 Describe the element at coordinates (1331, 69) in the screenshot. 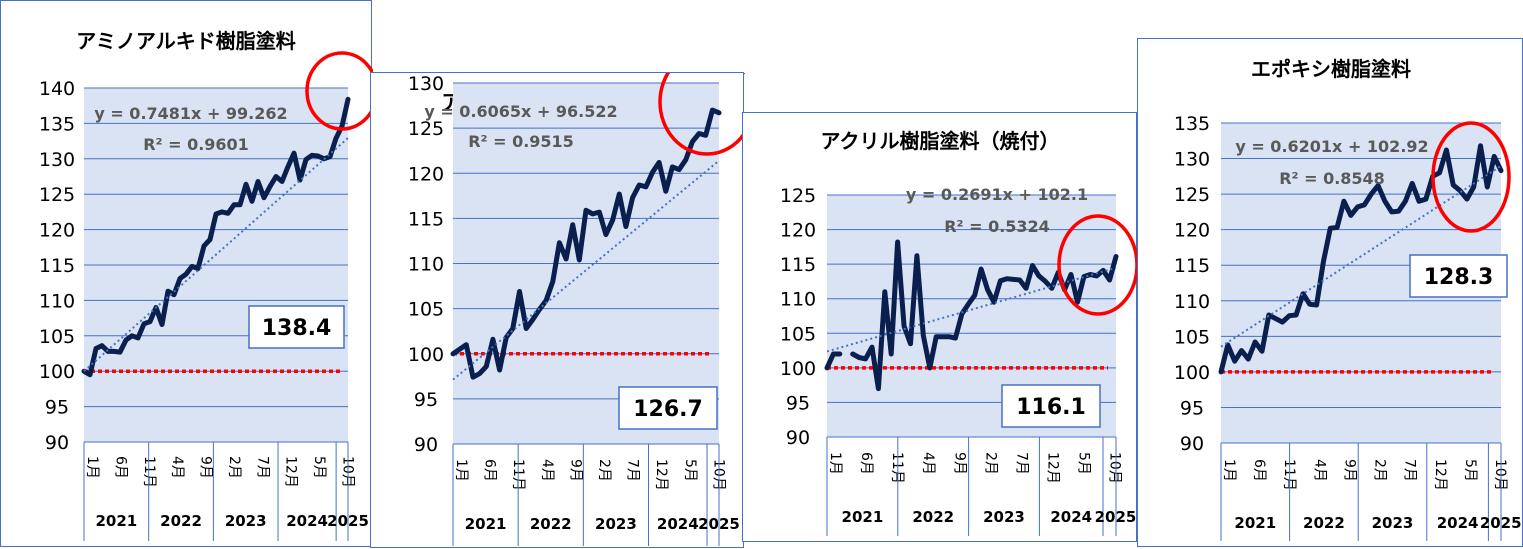

I see `chart-title: エポキシ樹脂塗料` at that location.